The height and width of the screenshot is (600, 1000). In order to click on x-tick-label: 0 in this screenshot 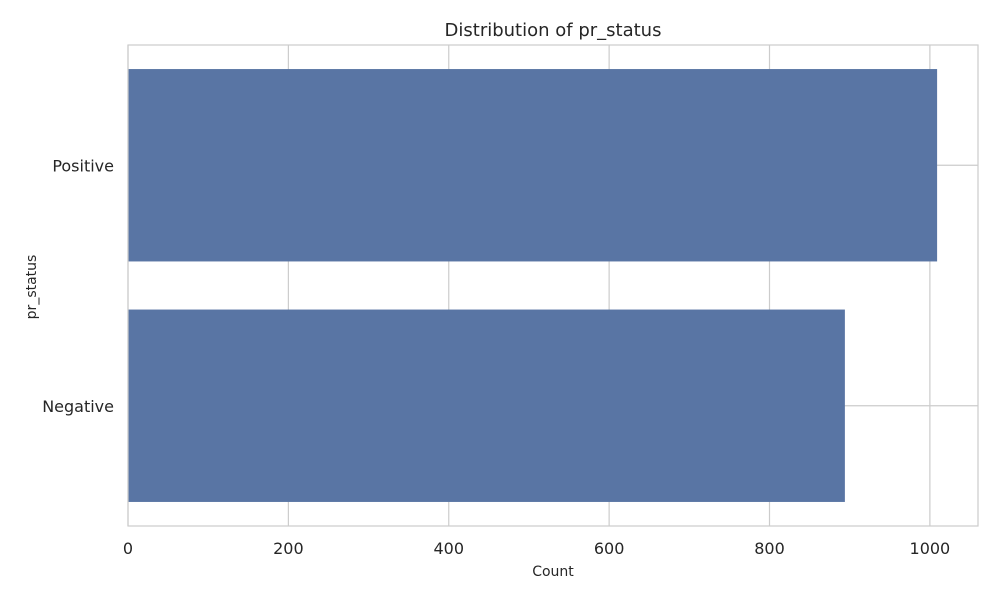, I will do `click(128, 548)`.